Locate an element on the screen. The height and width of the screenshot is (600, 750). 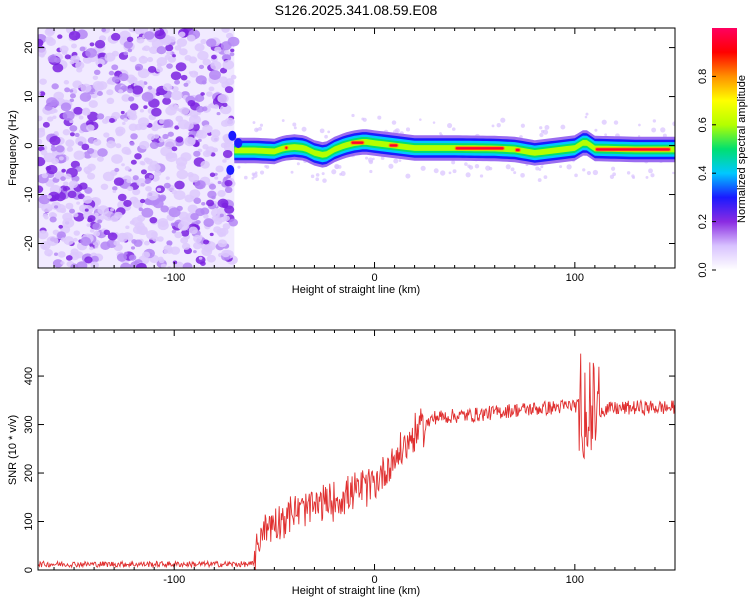
colorbar-ticks: 0.0 0.2 0.4 0.6 0.8 is located at coordinates (706, 173).